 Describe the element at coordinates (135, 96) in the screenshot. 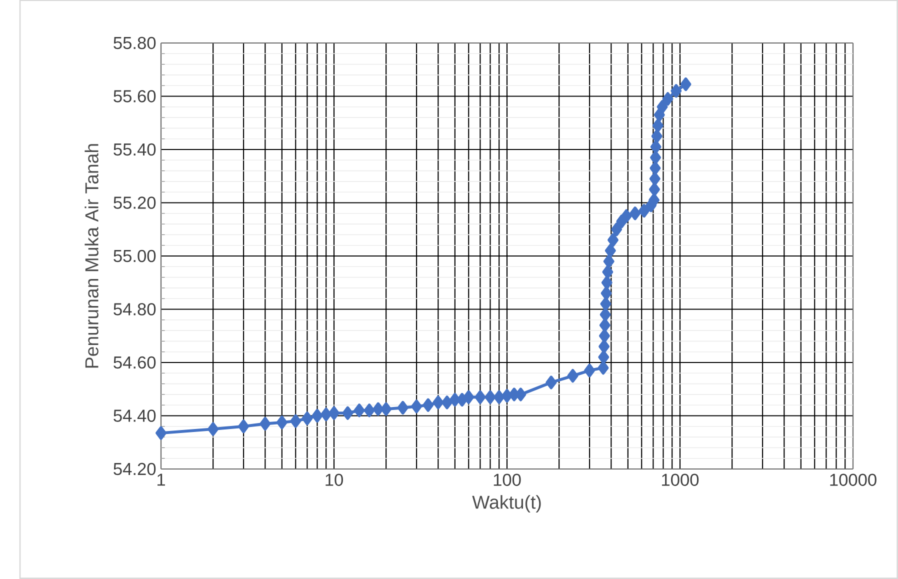

I see `y-tick-label: 55.60` at that location.